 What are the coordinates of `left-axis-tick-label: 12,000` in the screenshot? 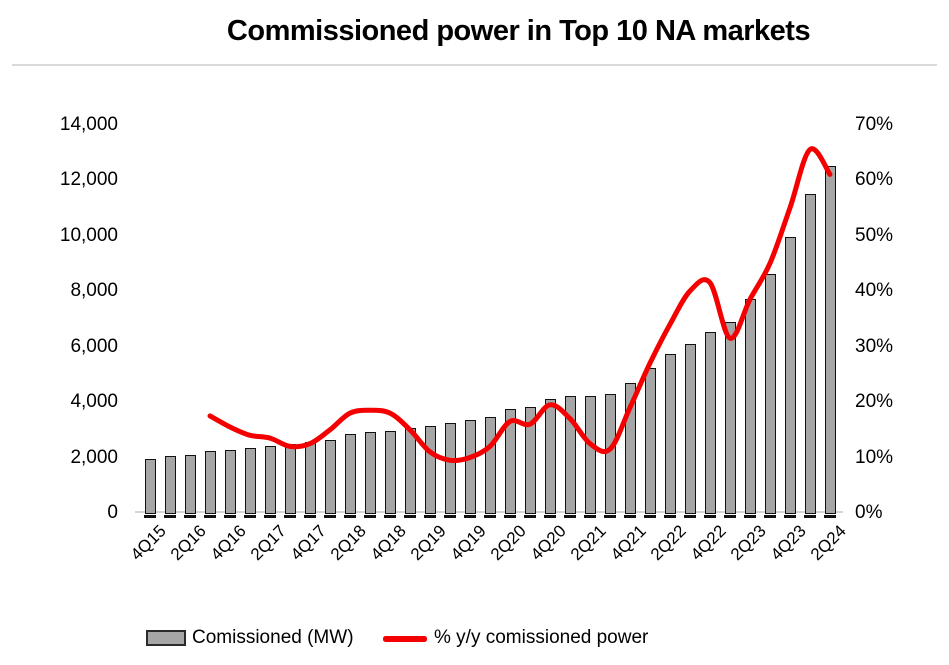 It's located at (88, 179).